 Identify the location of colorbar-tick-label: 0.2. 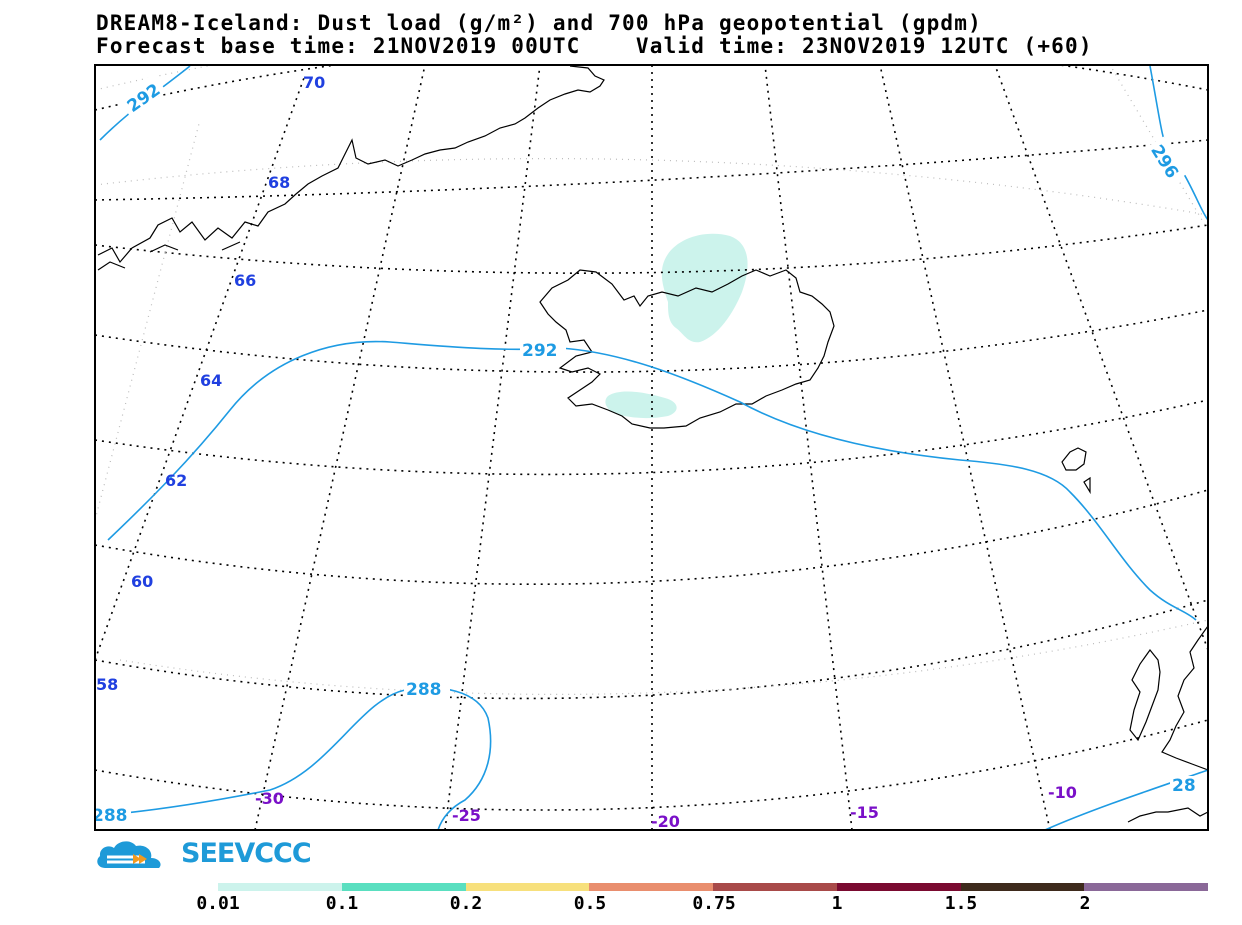
(466, 903).